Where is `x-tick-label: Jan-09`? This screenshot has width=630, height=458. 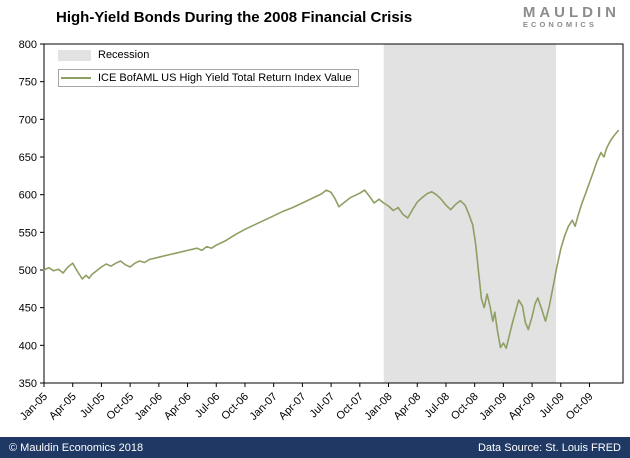 x-tick-label: Jan-09 is located at coordinates (493, 407).